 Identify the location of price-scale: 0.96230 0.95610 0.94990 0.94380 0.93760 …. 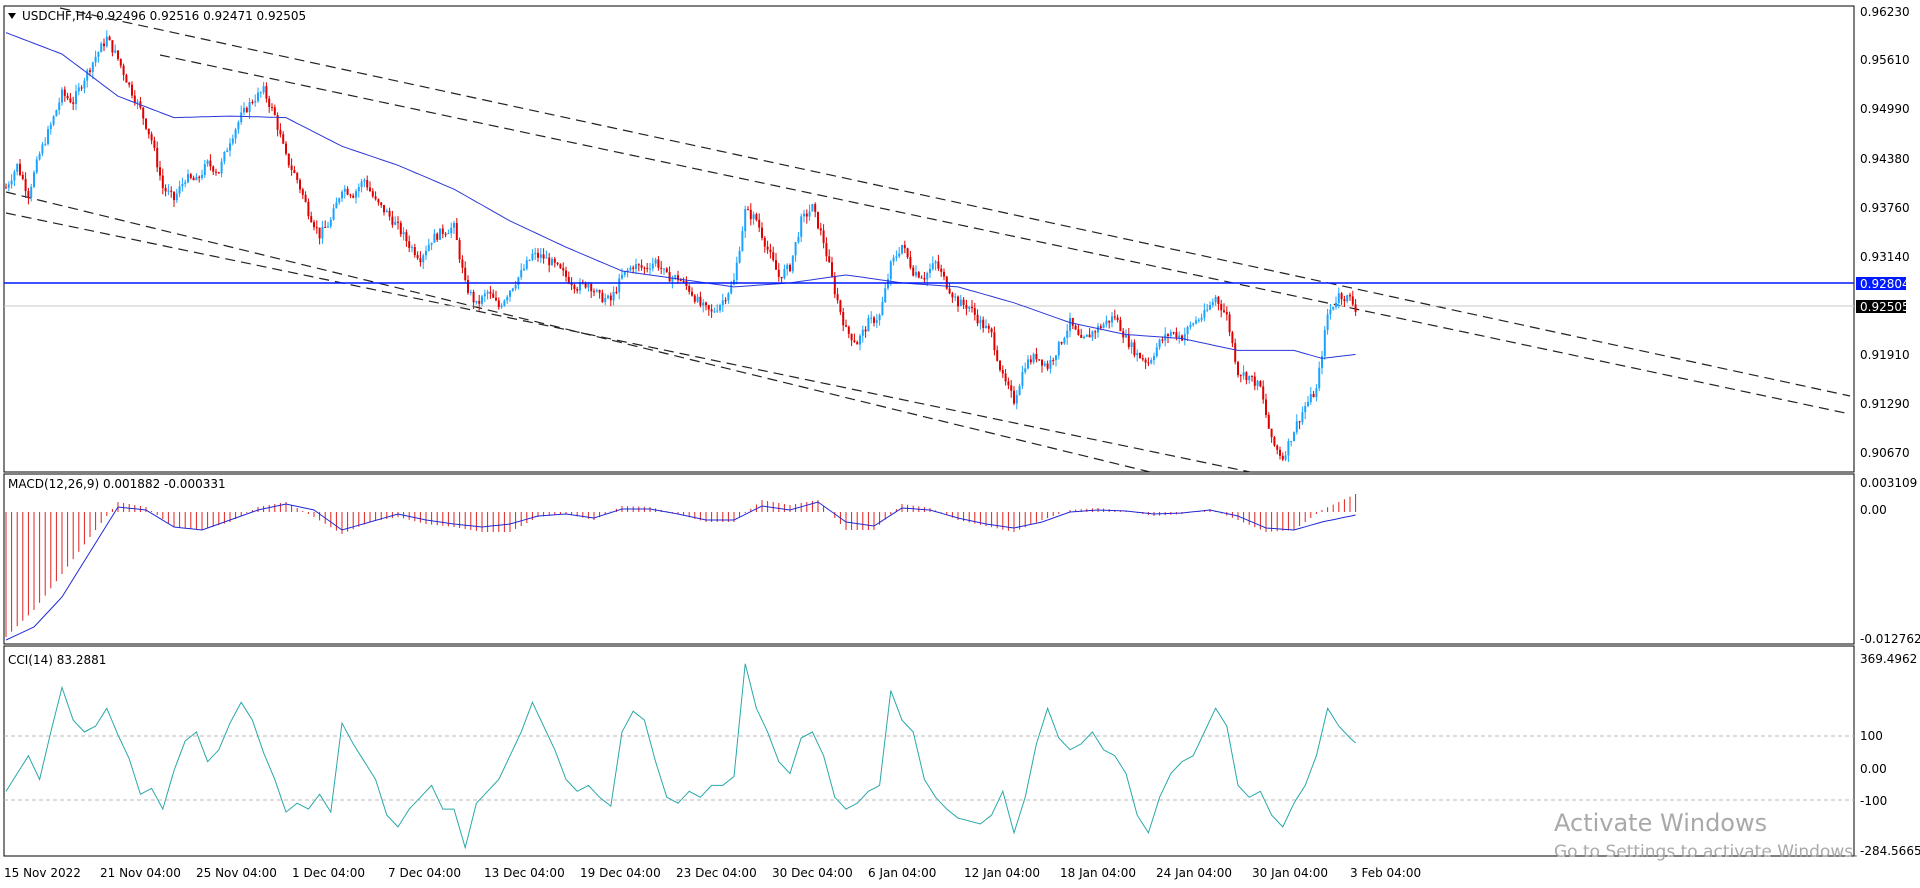
(1885, 232).